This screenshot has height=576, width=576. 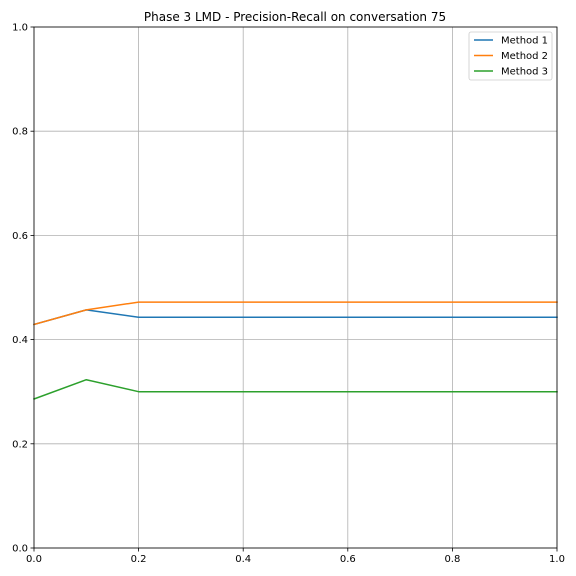 What do you see at coordinates (20, 132) in the screenshot?
I see `y-tick-label: 0.8` at bounding box center [20, 132].